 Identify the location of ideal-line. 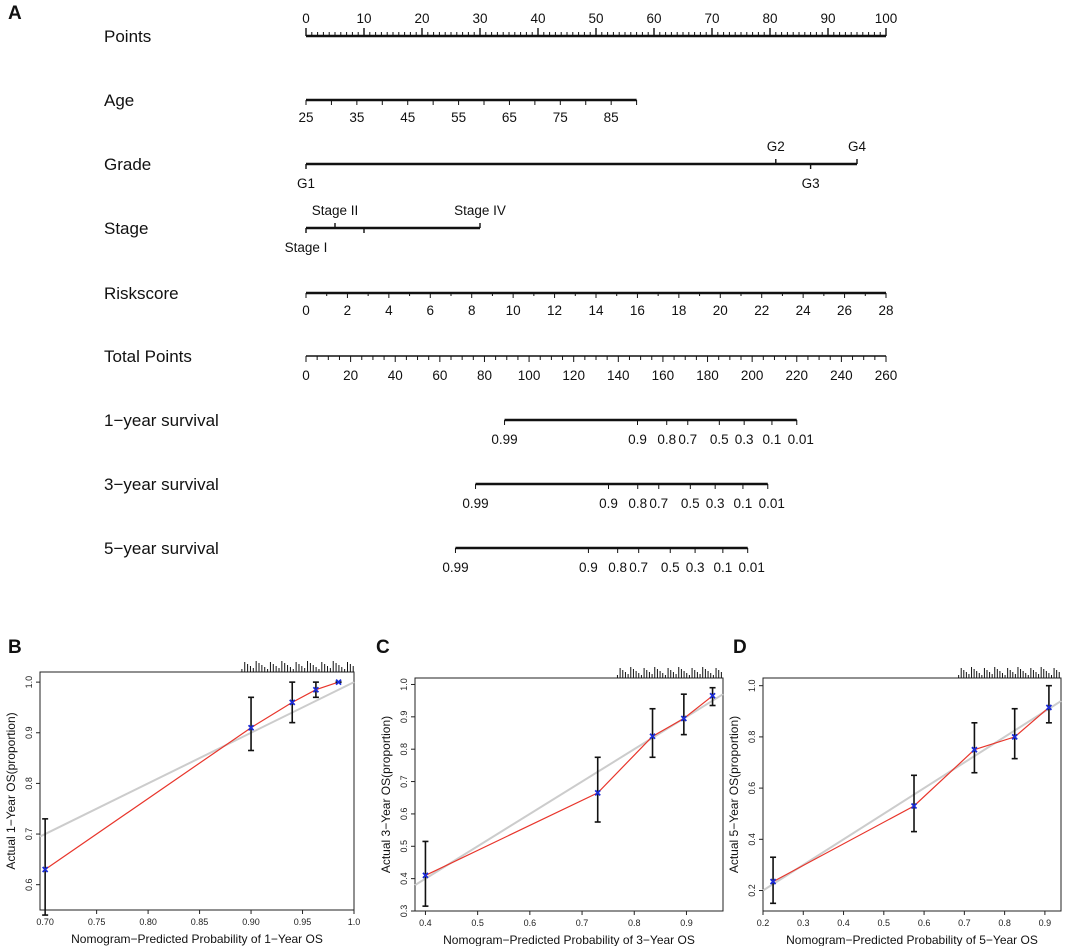
(197, 759).